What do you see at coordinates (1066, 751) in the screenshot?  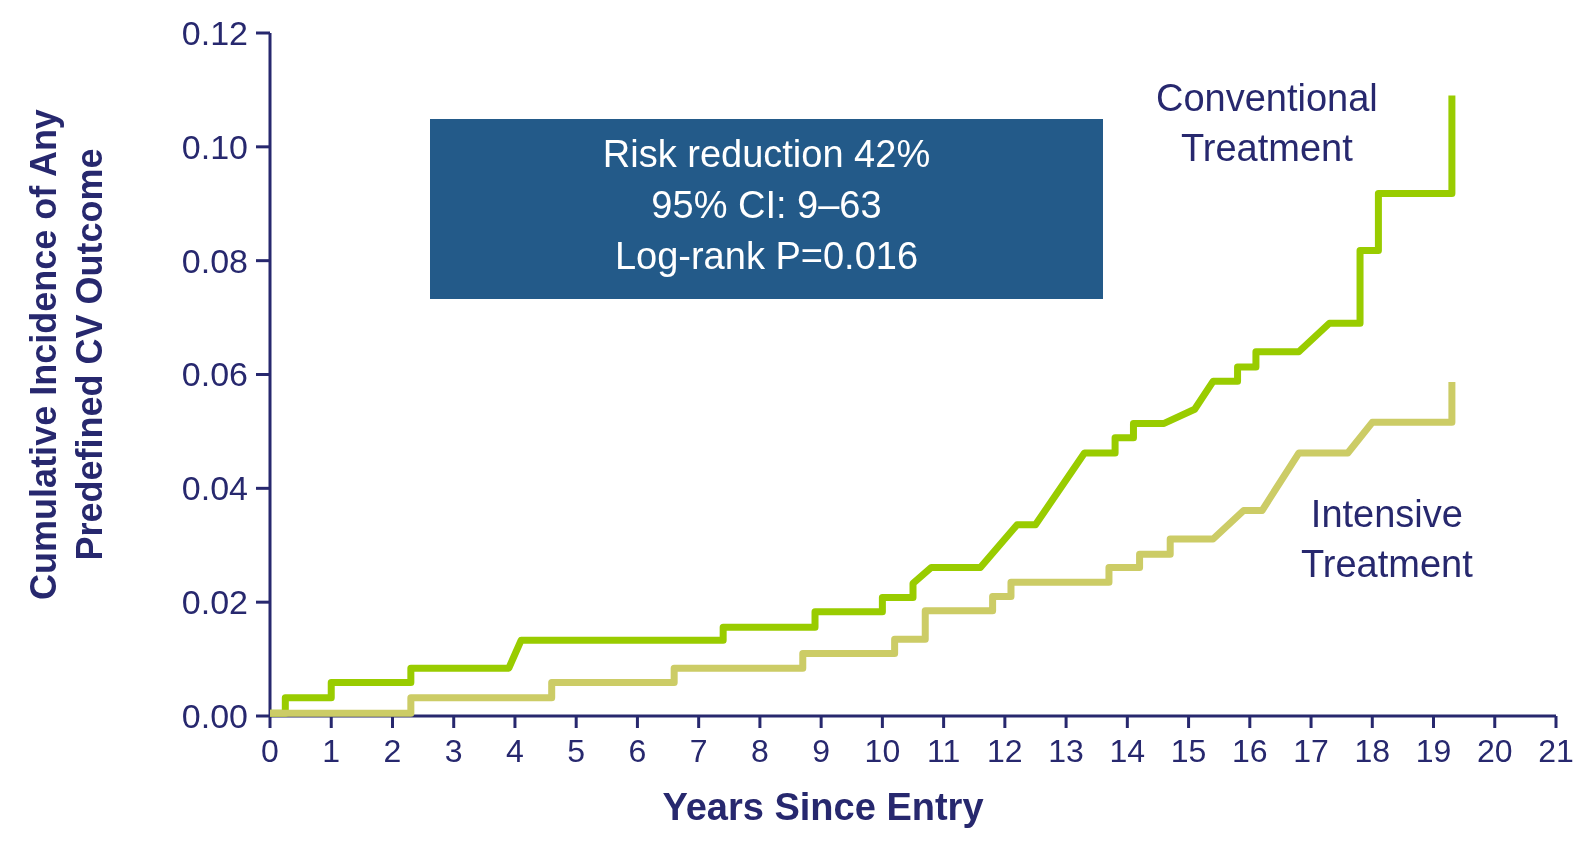 I see `x-tick-label: 13` at bounding box center [1066, 751].